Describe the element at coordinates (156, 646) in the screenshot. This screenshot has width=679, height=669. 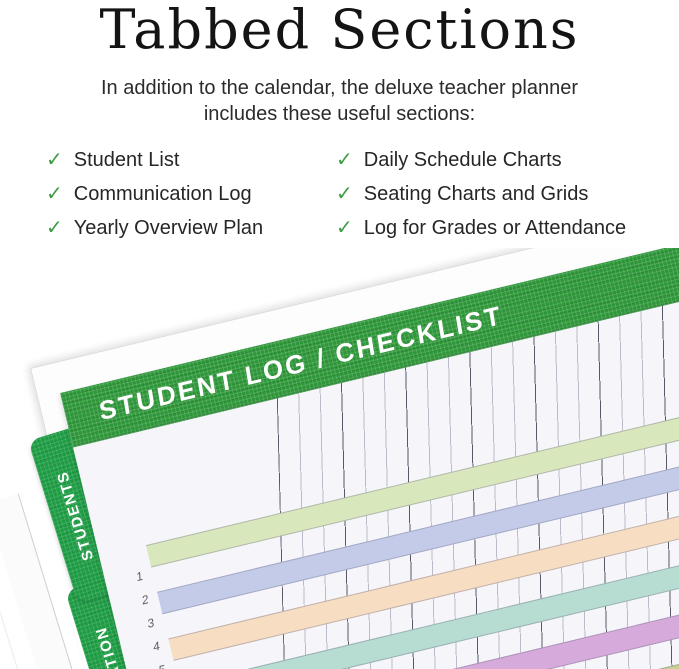
I see `row-number: 4` at that location.